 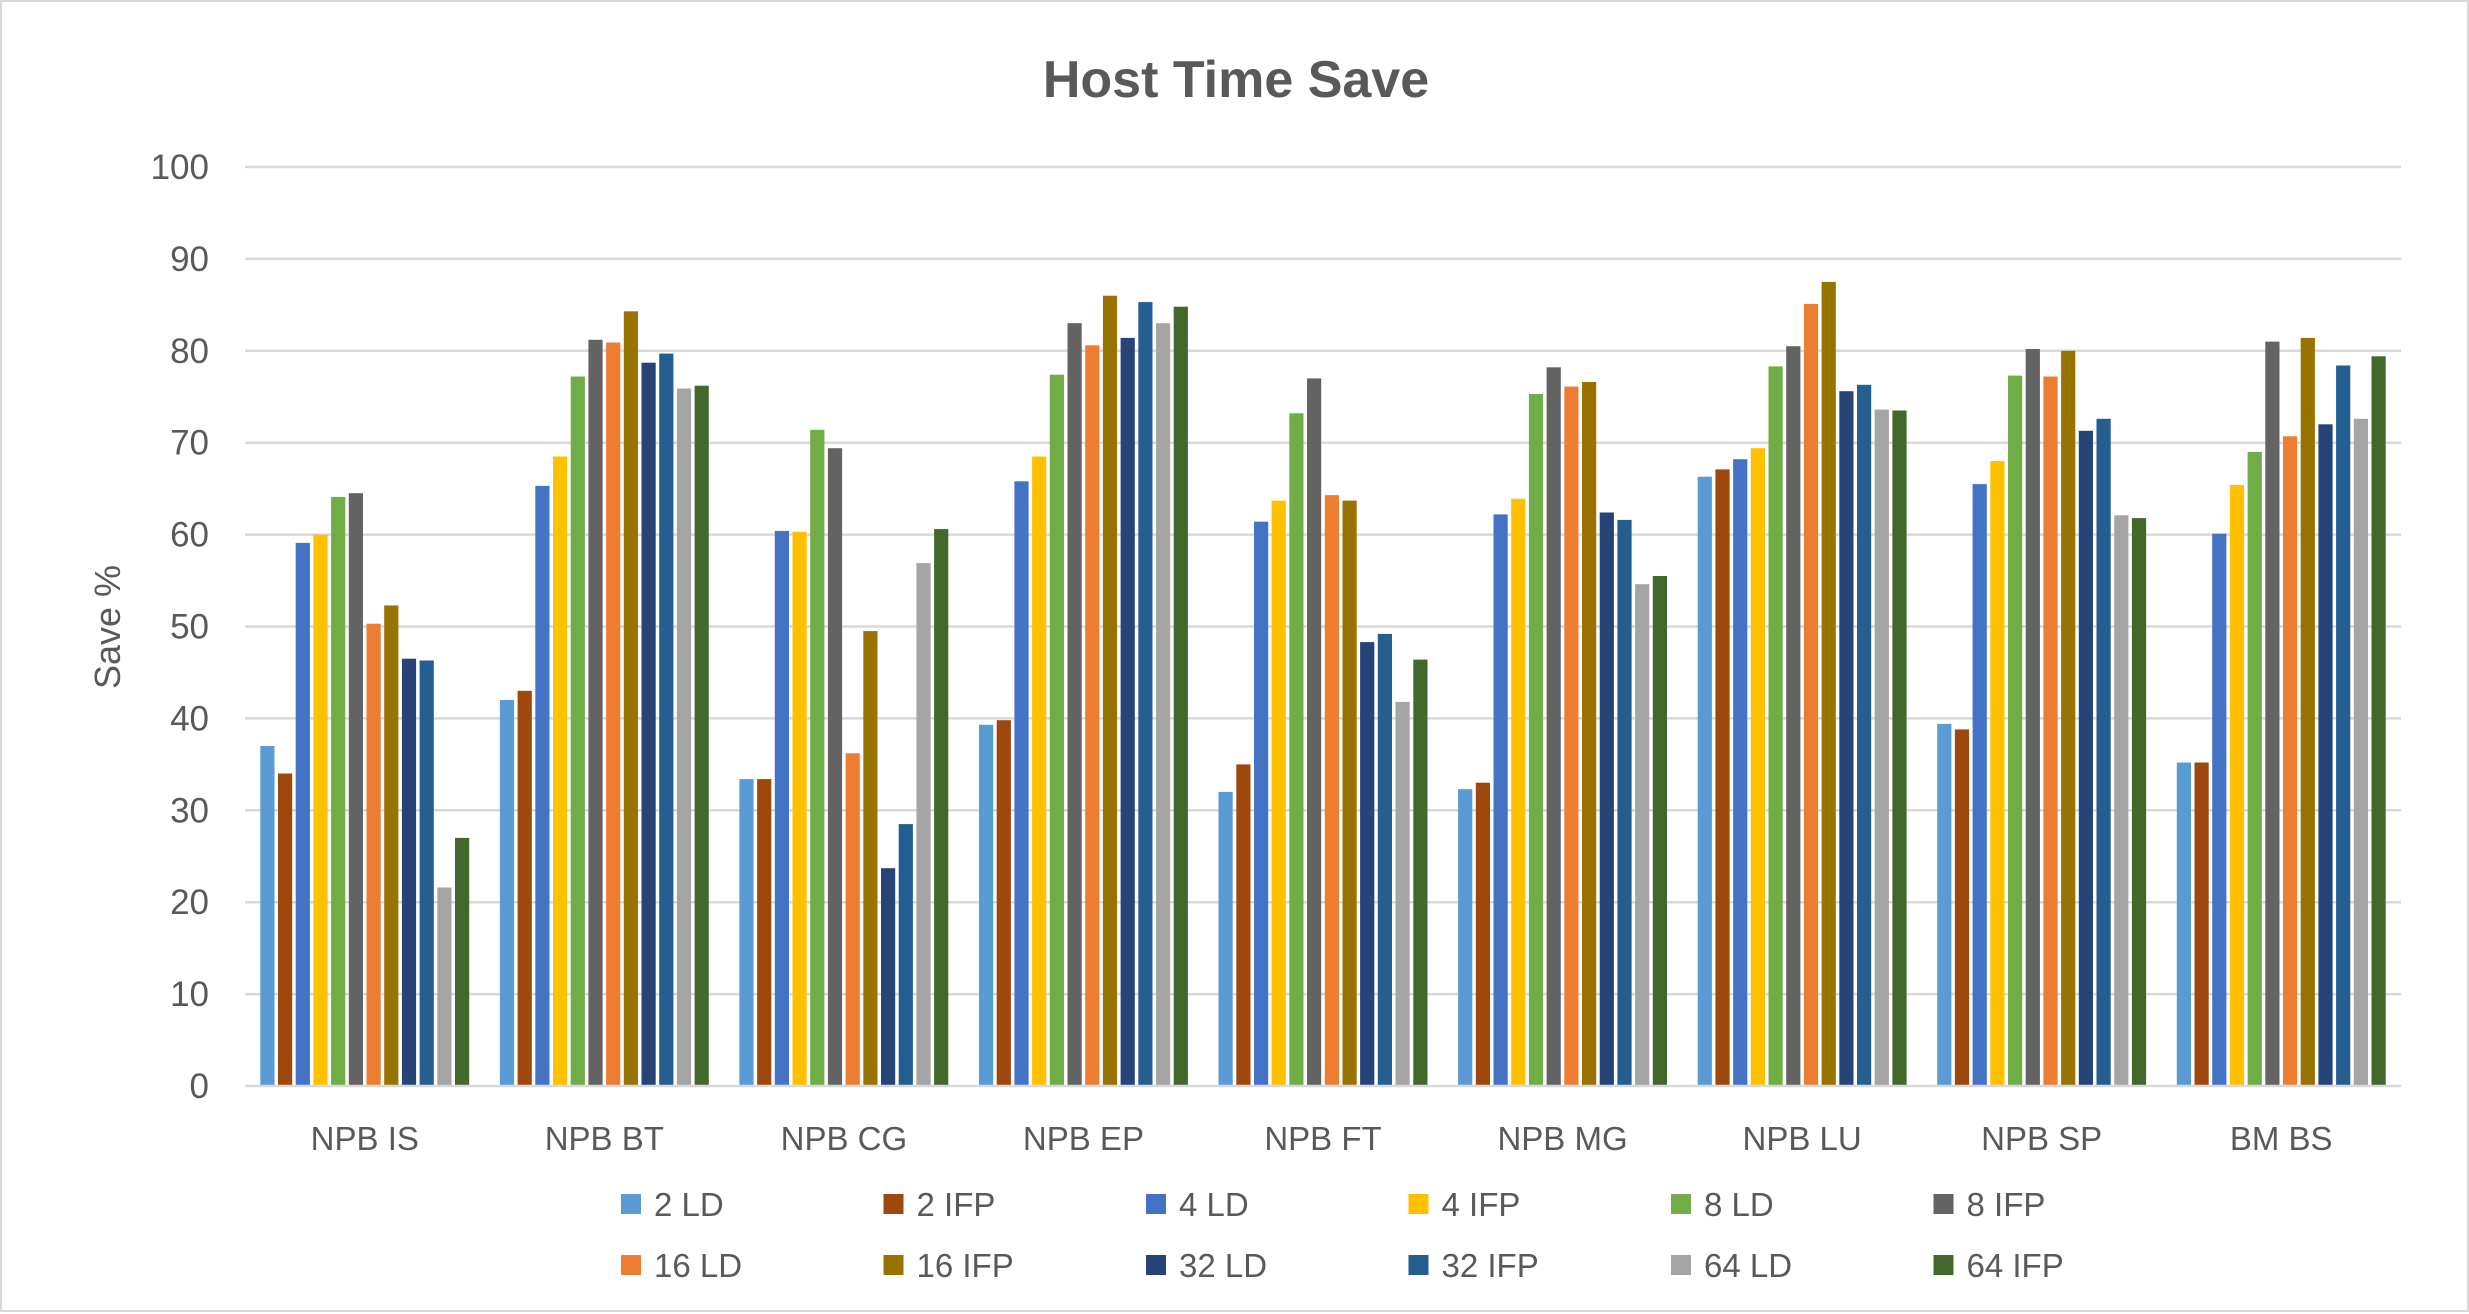 What do you see at coordinates (189, 443) in the screenshot?
I see `y-tick-label: 70` at bounding box center [189, 443].